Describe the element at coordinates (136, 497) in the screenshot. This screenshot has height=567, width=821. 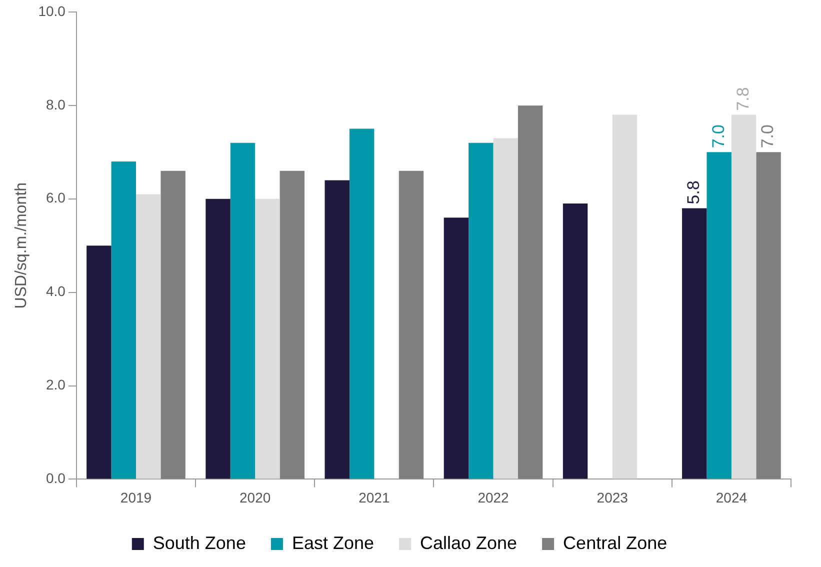
I see `x-tick-label: 2019` at that location.